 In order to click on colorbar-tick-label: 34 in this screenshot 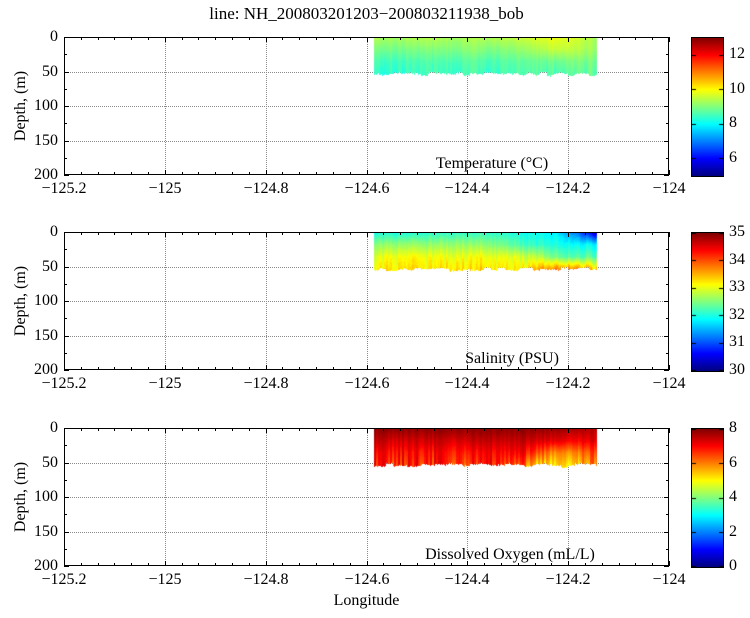, I will do `click(737, 259)`.